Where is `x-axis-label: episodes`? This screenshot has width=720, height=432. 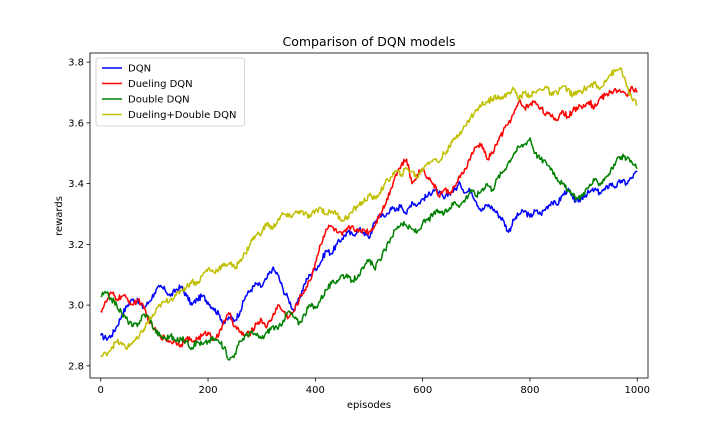
x-axis-label: episodes is located at coordinates (369, 405).